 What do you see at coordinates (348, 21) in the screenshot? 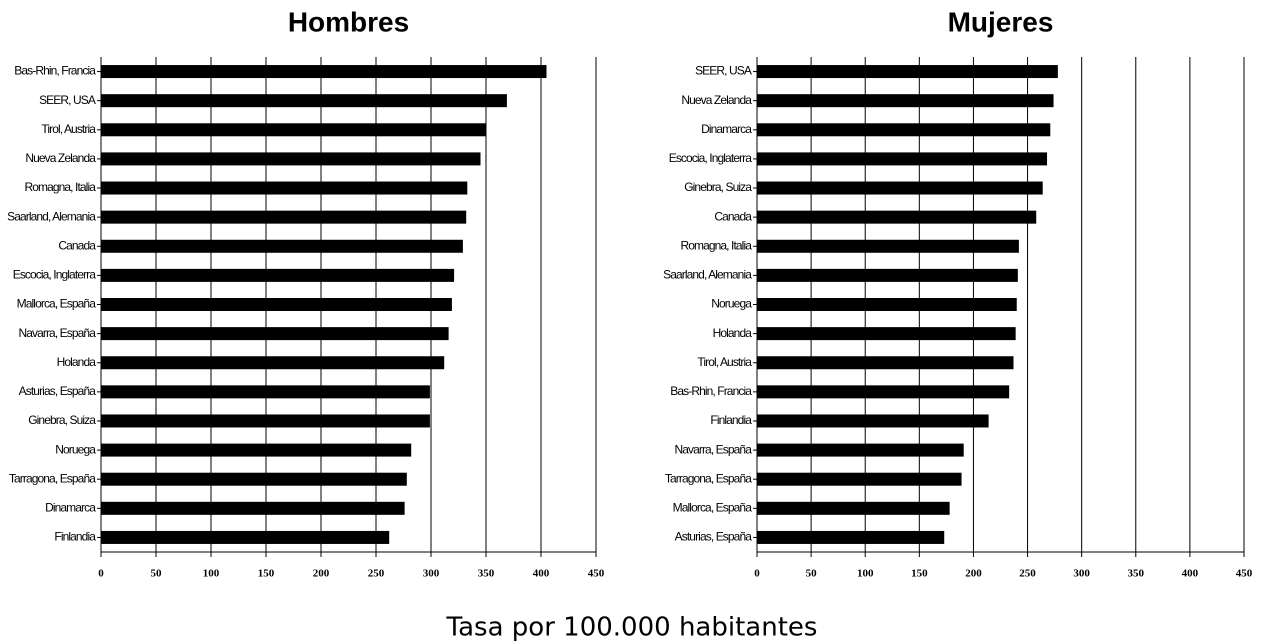
I see `chart-title: Hombres` at bounding box center [348, 21].